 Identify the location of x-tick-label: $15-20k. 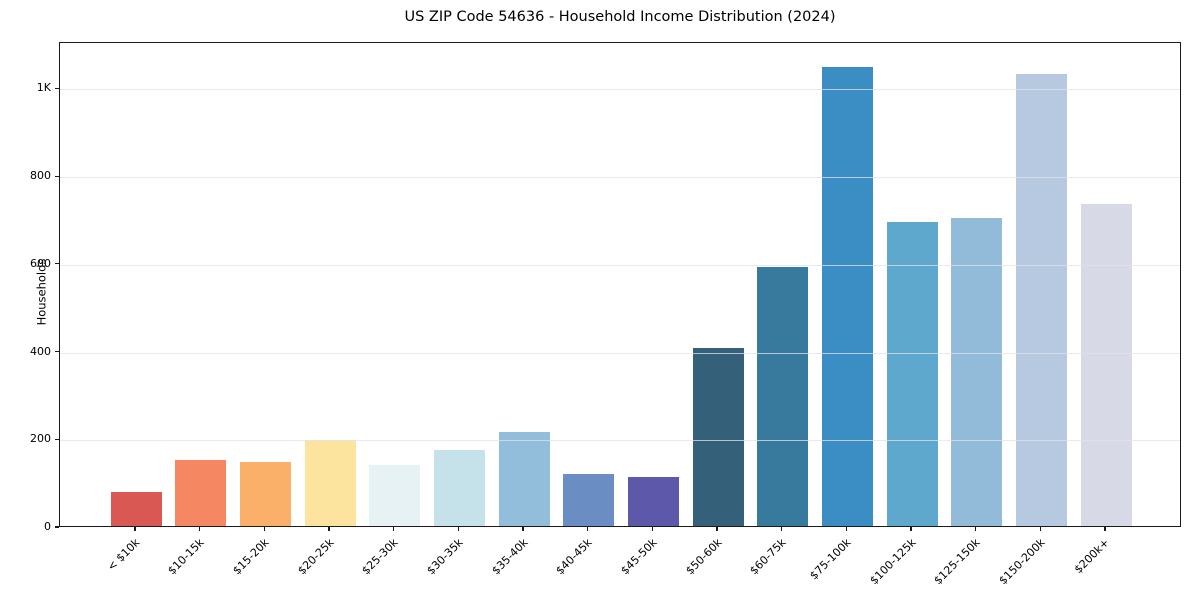
(251, 557).